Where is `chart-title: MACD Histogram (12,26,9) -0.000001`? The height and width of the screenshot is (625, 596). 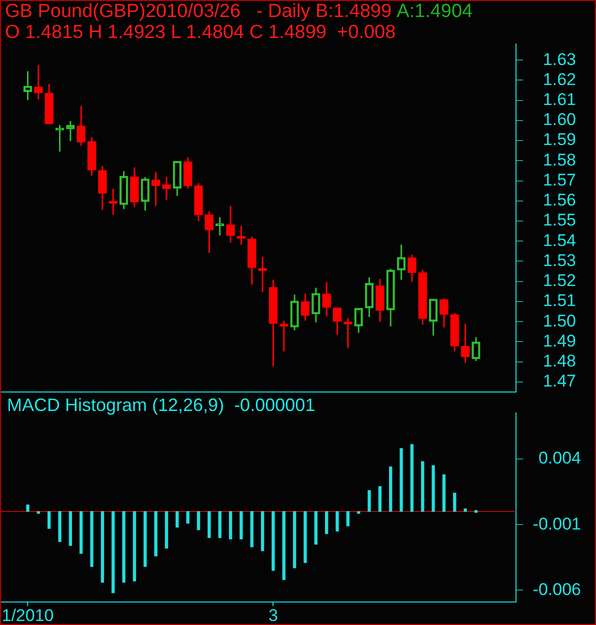
chart-title: MACD Histogram (12,26,9) -0.000001 is located at coordinates (161, 405).